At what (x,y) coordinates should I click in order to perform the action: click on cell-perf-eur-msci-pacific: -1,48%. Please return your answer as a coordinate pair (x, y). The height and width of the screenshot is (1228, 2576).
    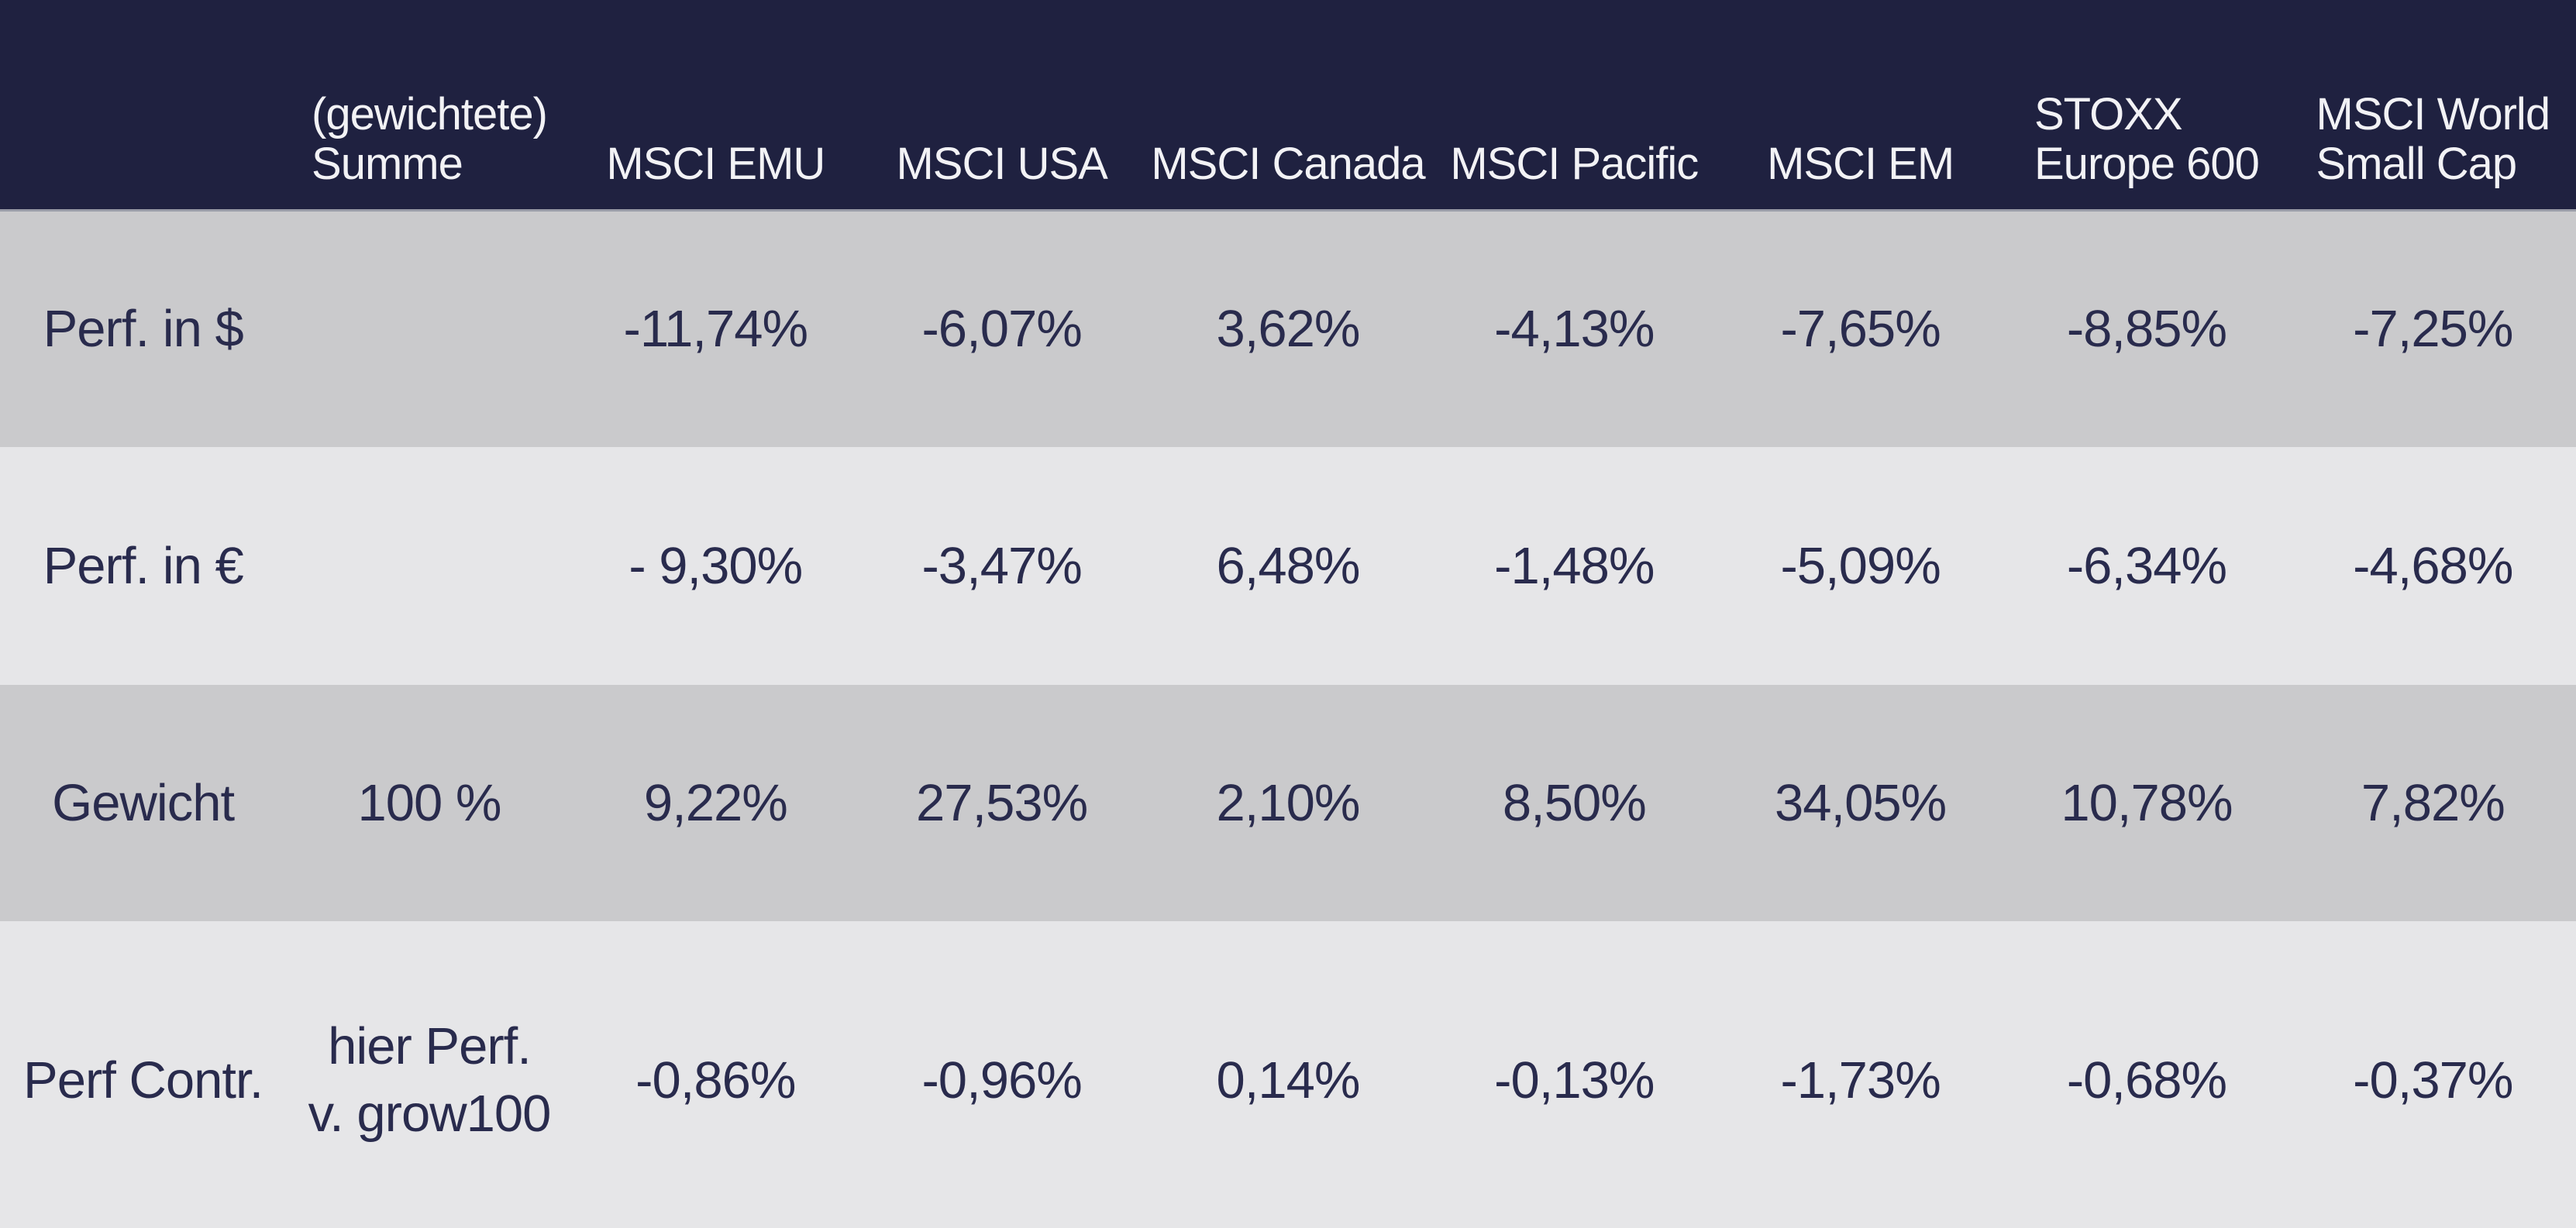
    Looking at the image, I should click on (1574, 565).